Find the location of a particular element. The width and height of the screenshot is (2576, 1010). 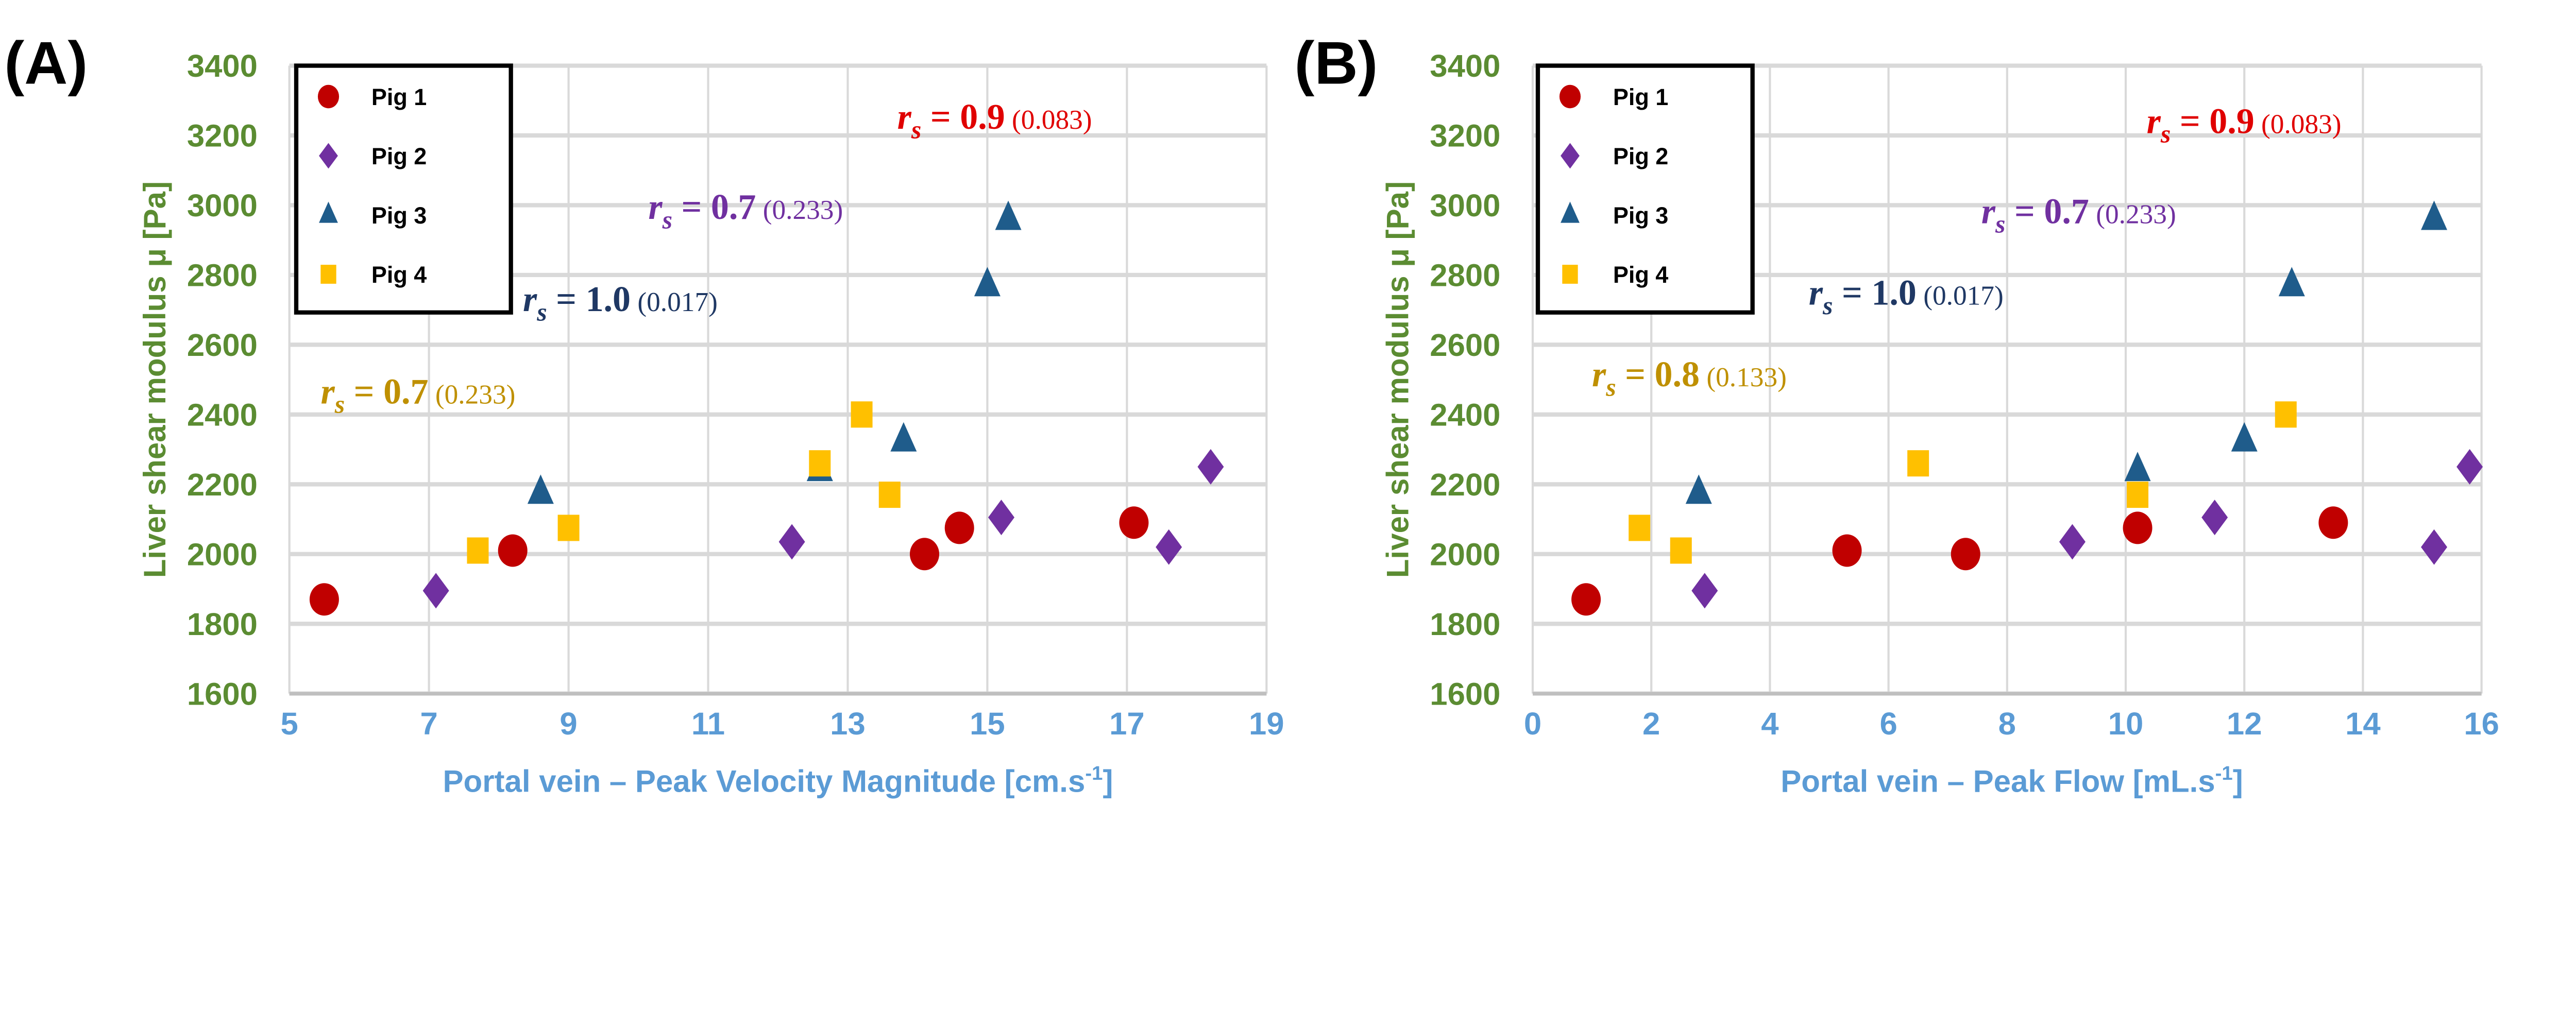

x-tick-label: 14 is located at coordinates (2363, 724).